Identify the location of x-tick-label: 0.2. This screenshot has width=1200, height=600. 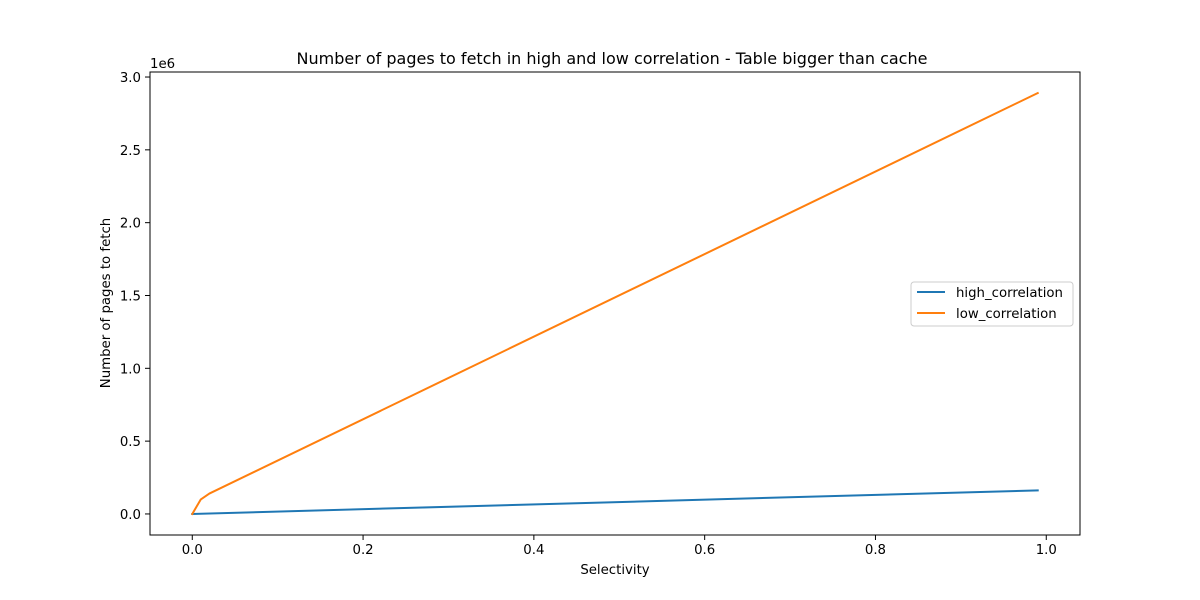
(362, 550).